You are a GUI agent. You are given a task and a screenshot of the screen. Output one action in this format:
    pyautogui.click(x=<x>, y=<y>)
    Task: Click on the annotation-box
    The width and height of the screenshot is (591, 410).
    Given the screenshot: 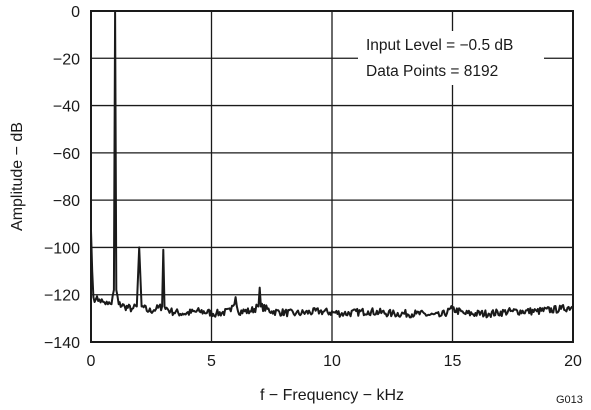 What is the action you would take?
    pyautogui.click(x=451, y=58)
    